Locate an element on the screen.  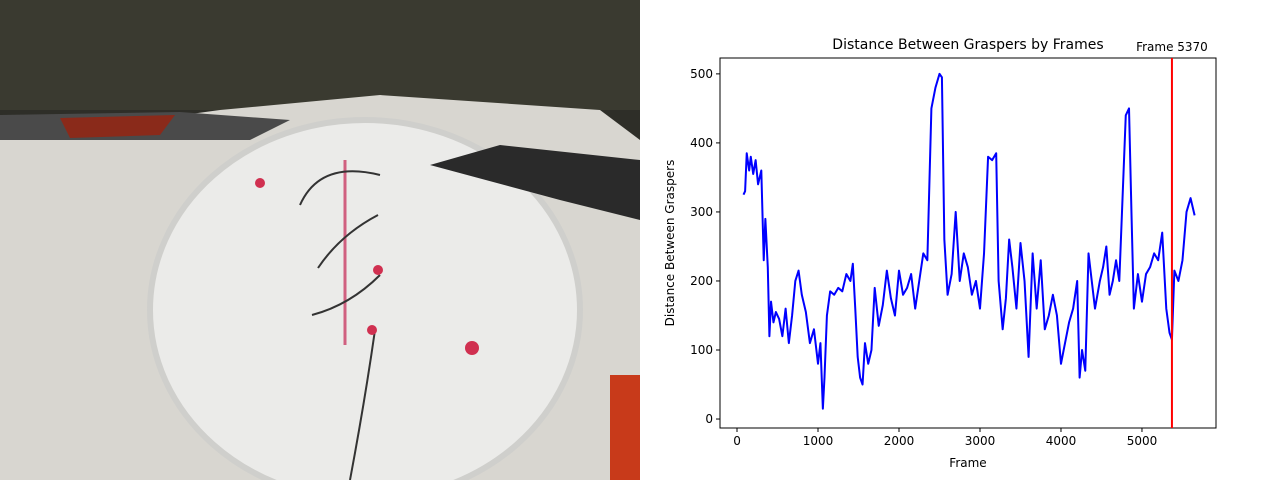
y-tick-label: 400 is located at coordinates (701, 143).